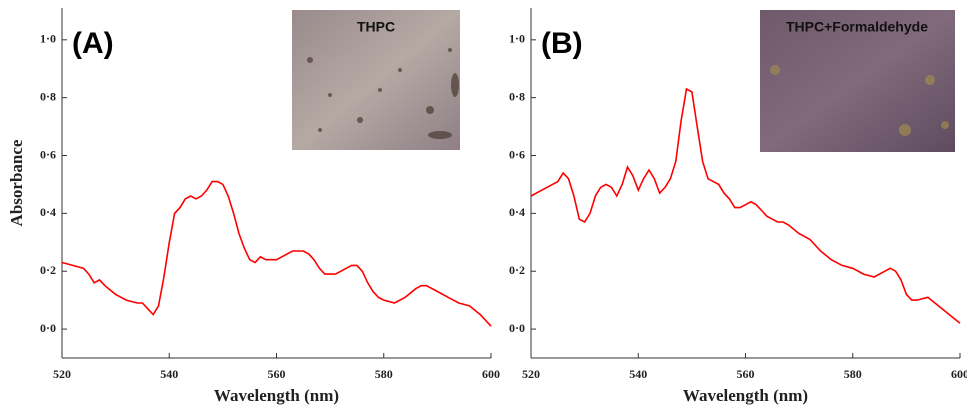 The image size is (967, 409). I want to click on inset-label: THPC+Formaldehyde, so click(857, 27).